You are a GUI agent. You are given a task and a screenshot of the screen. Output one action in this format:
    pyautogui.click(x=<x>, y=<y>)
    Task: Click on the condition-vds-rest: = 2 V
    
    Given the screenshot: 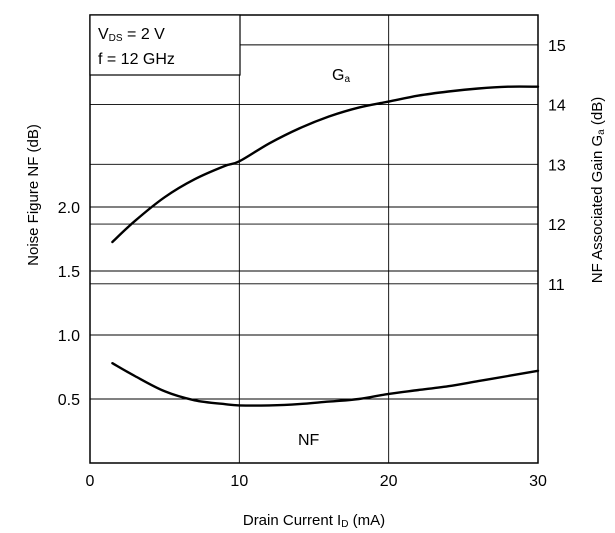 What is the action you would take?
    pyautogui.click(x=144, y=34)
    